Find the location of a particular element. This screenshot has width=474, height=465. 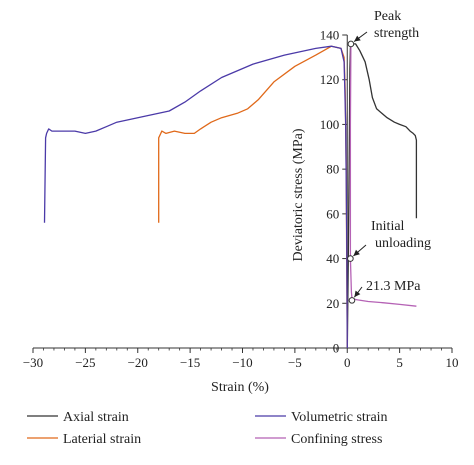

x-tick-label: −10 is located at coordinates (242, 362).